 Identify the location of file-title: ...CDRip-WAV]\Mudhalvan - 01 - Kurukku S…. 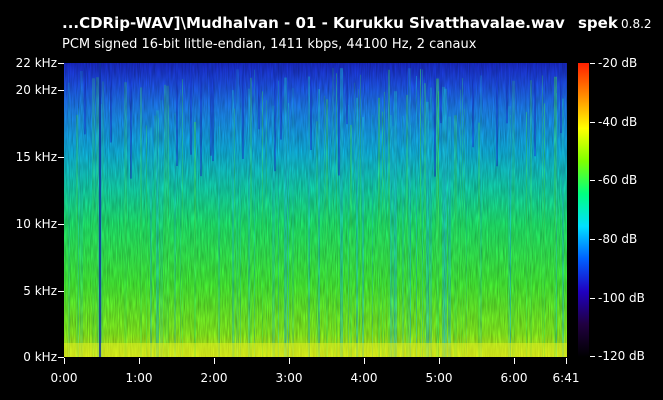
(313, 23).